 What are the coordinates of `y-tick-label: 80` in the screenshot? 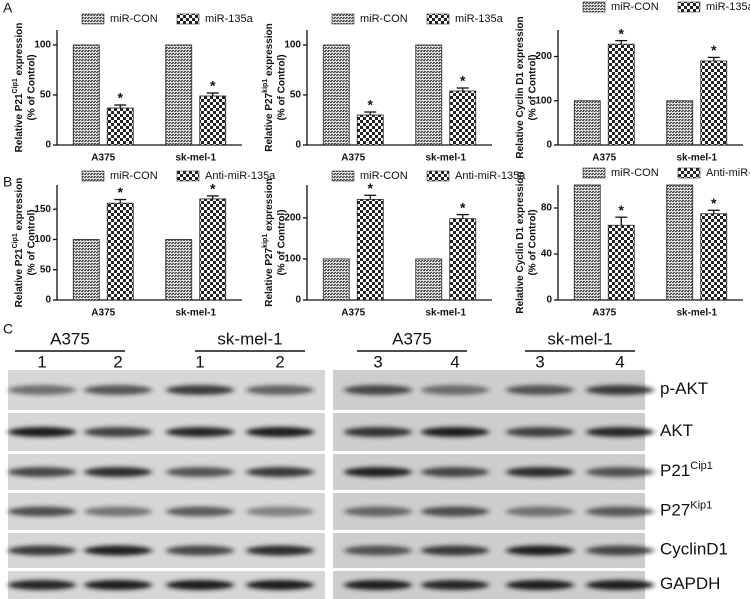 It's located at (547, 208).